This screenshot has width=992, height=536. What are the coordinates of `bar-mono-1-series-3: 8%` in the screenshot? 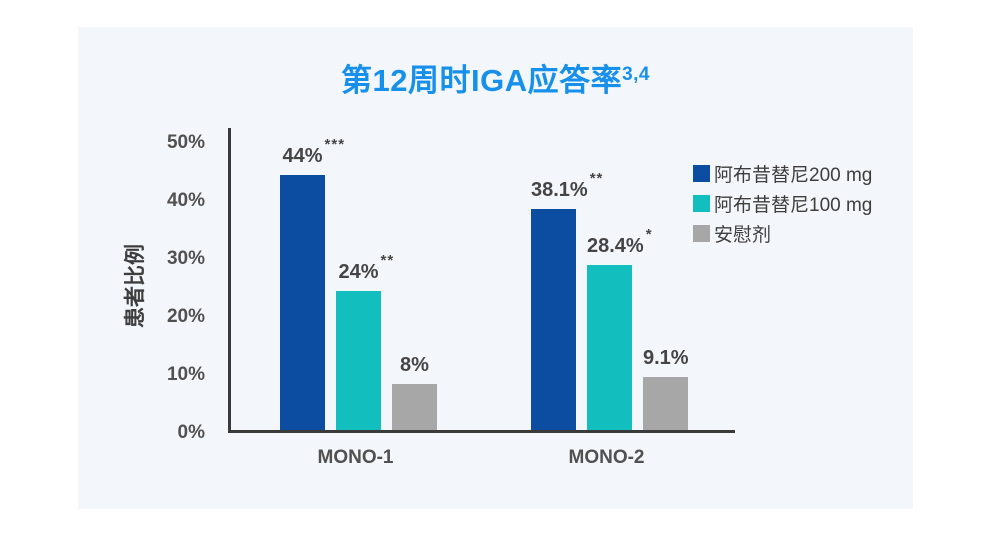 It's located at (414, 390).